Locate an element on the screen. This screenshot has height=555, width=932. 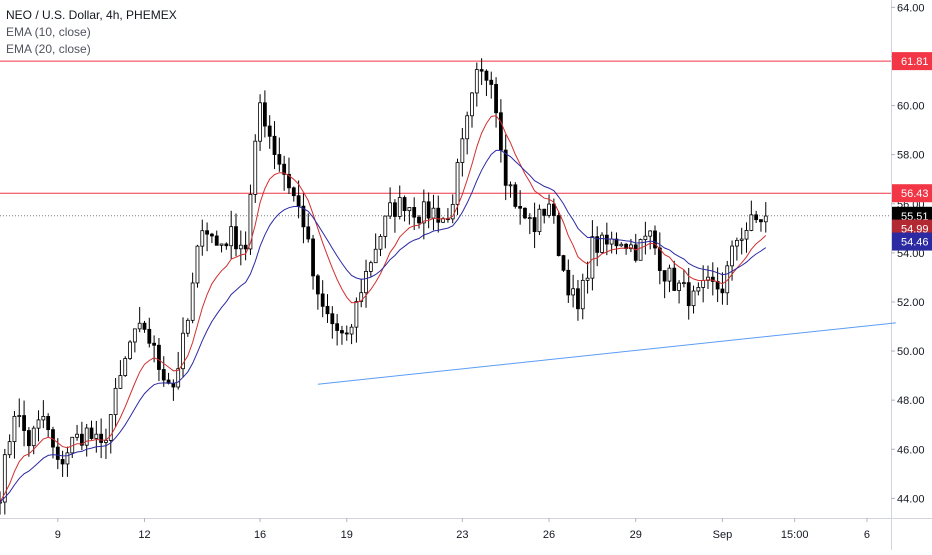
price-tag-box is located at coordinates (912, 193).